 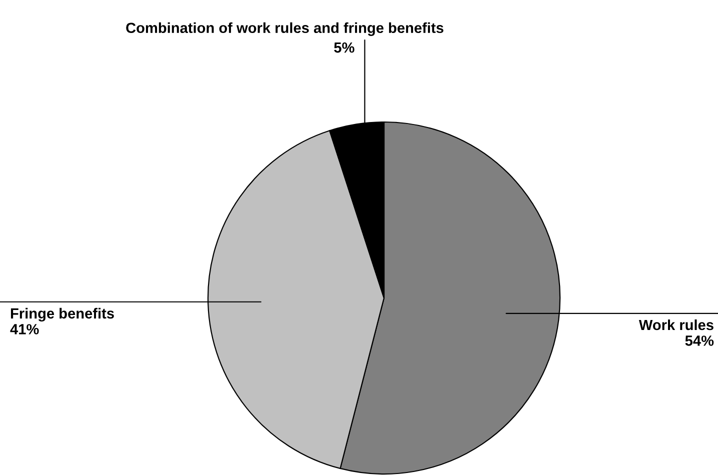 I want to click on data-label: 41%, so click(x=24, y=329).